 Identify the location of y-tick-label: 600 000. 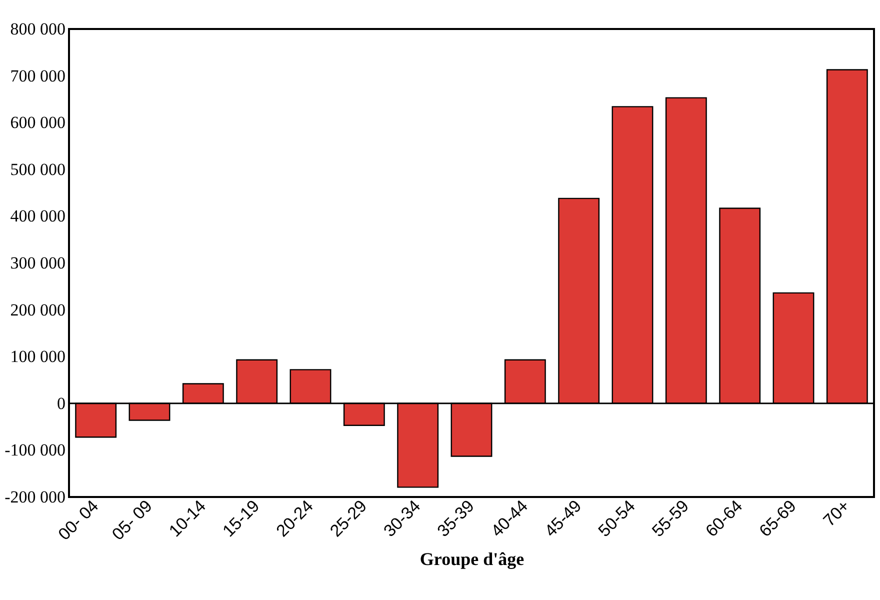
(38, 122).